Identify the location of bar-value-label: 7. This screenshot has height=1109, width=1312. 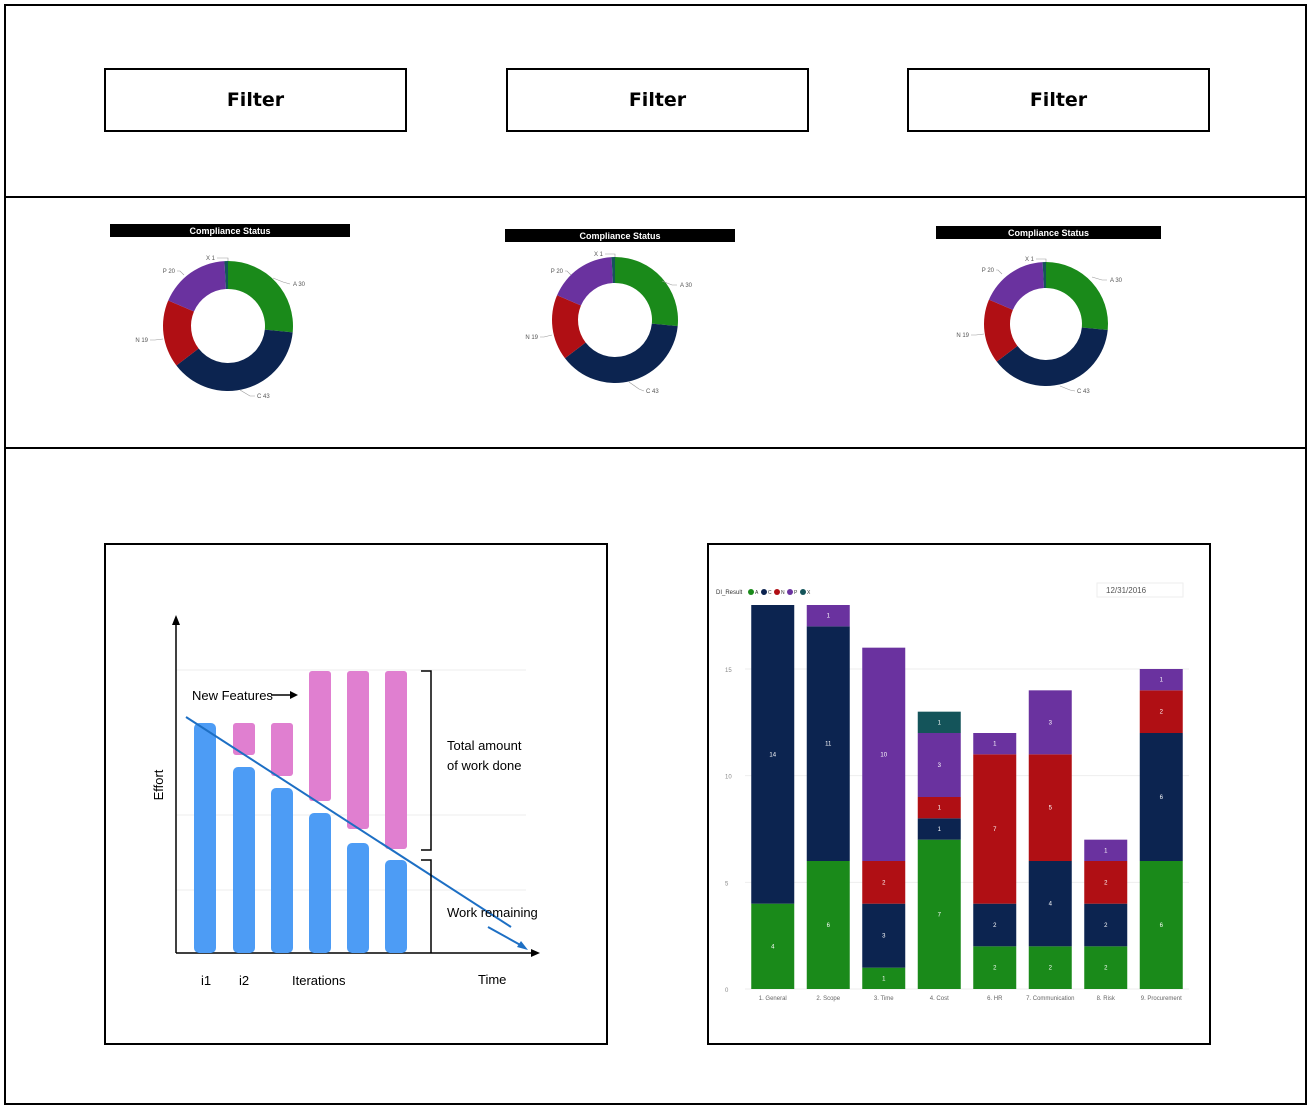
(940, 915).